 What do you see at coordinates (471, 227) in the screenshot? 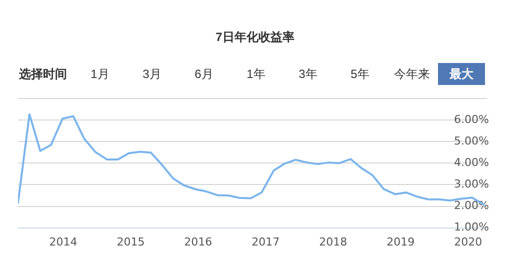
I see `y-tick-label: 1.00%` at bounding box center [471, 227].